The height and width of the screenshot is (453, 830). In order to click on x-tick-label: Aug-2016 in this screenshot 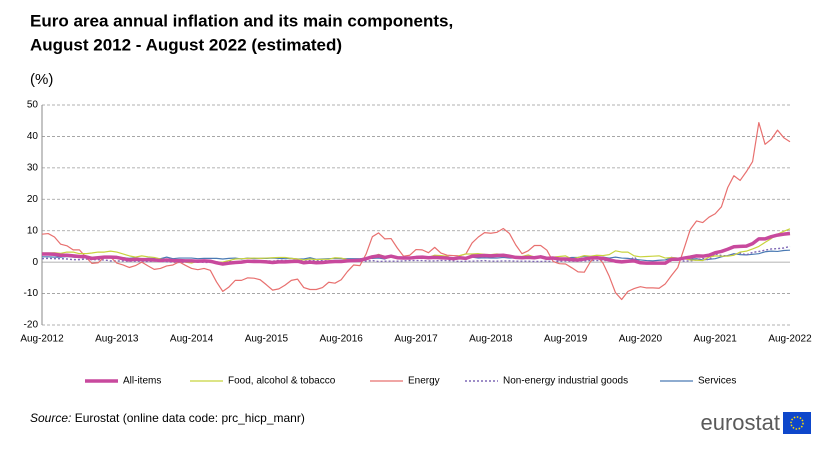, I will do `click(342, 339)`.